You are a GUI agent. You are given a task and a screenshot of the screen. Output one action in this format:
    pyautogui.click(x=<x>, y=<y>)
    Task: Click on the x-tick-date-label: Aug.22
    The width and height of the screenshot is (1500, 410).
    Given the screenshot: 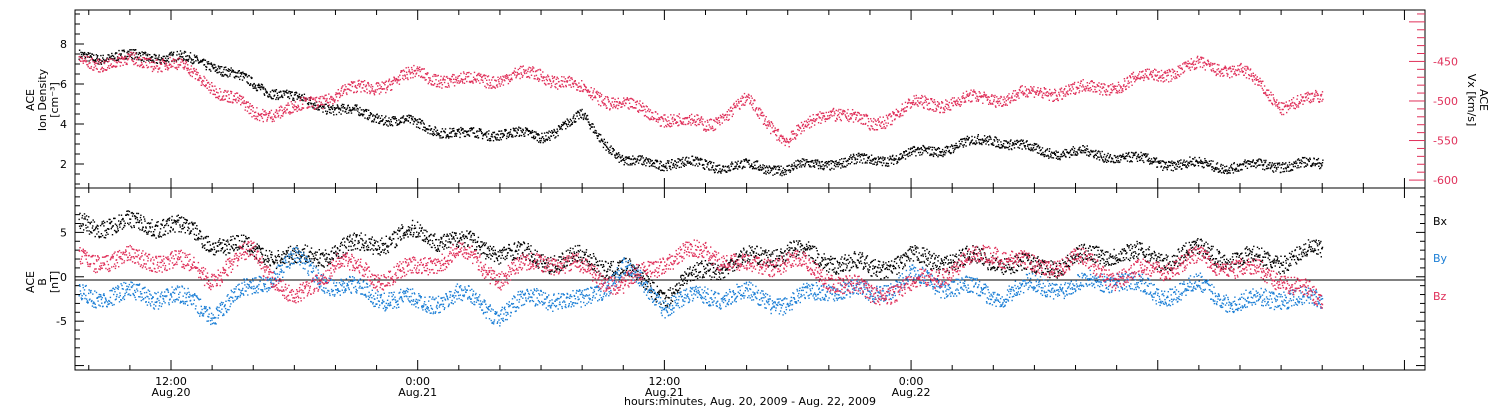 What is the action you would take?
    pyautogui.click(x=911, y=392)
    